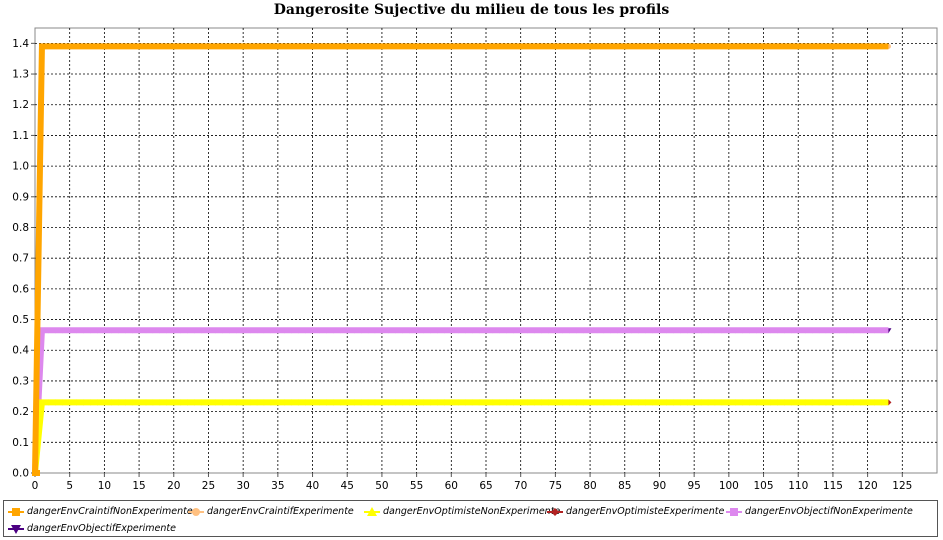 Image resolution: width=943 pixels, height=540 pixels. What do you see at coordinates (472, 511) in the screenshot?
I see `legend-label: dangerEnvOptimisteNonExperimente` at bounding box center [472, 511].